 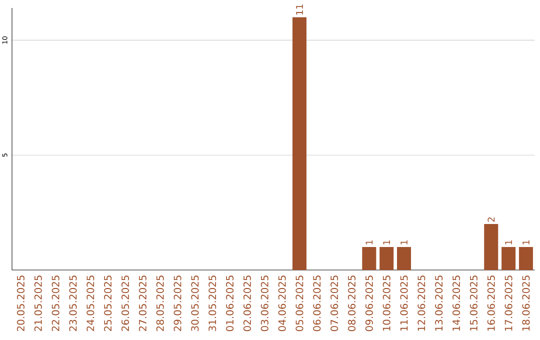 What do you see at coordinates (264, 304) in the screenshot?
I see `x-tick-label: 03.06.2025` at bounding box center [264, 304].